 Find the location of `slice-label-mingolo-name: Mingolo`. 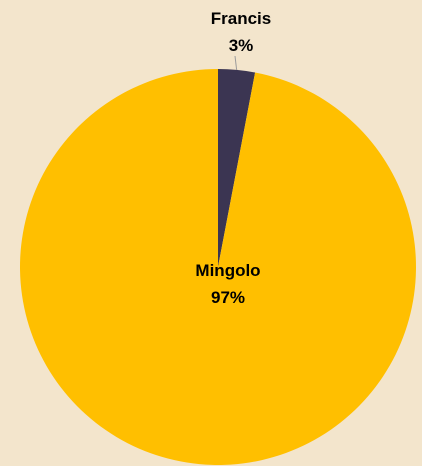

slice-label-mingolo-name: Mingolo is located at coordinates (227, 270).